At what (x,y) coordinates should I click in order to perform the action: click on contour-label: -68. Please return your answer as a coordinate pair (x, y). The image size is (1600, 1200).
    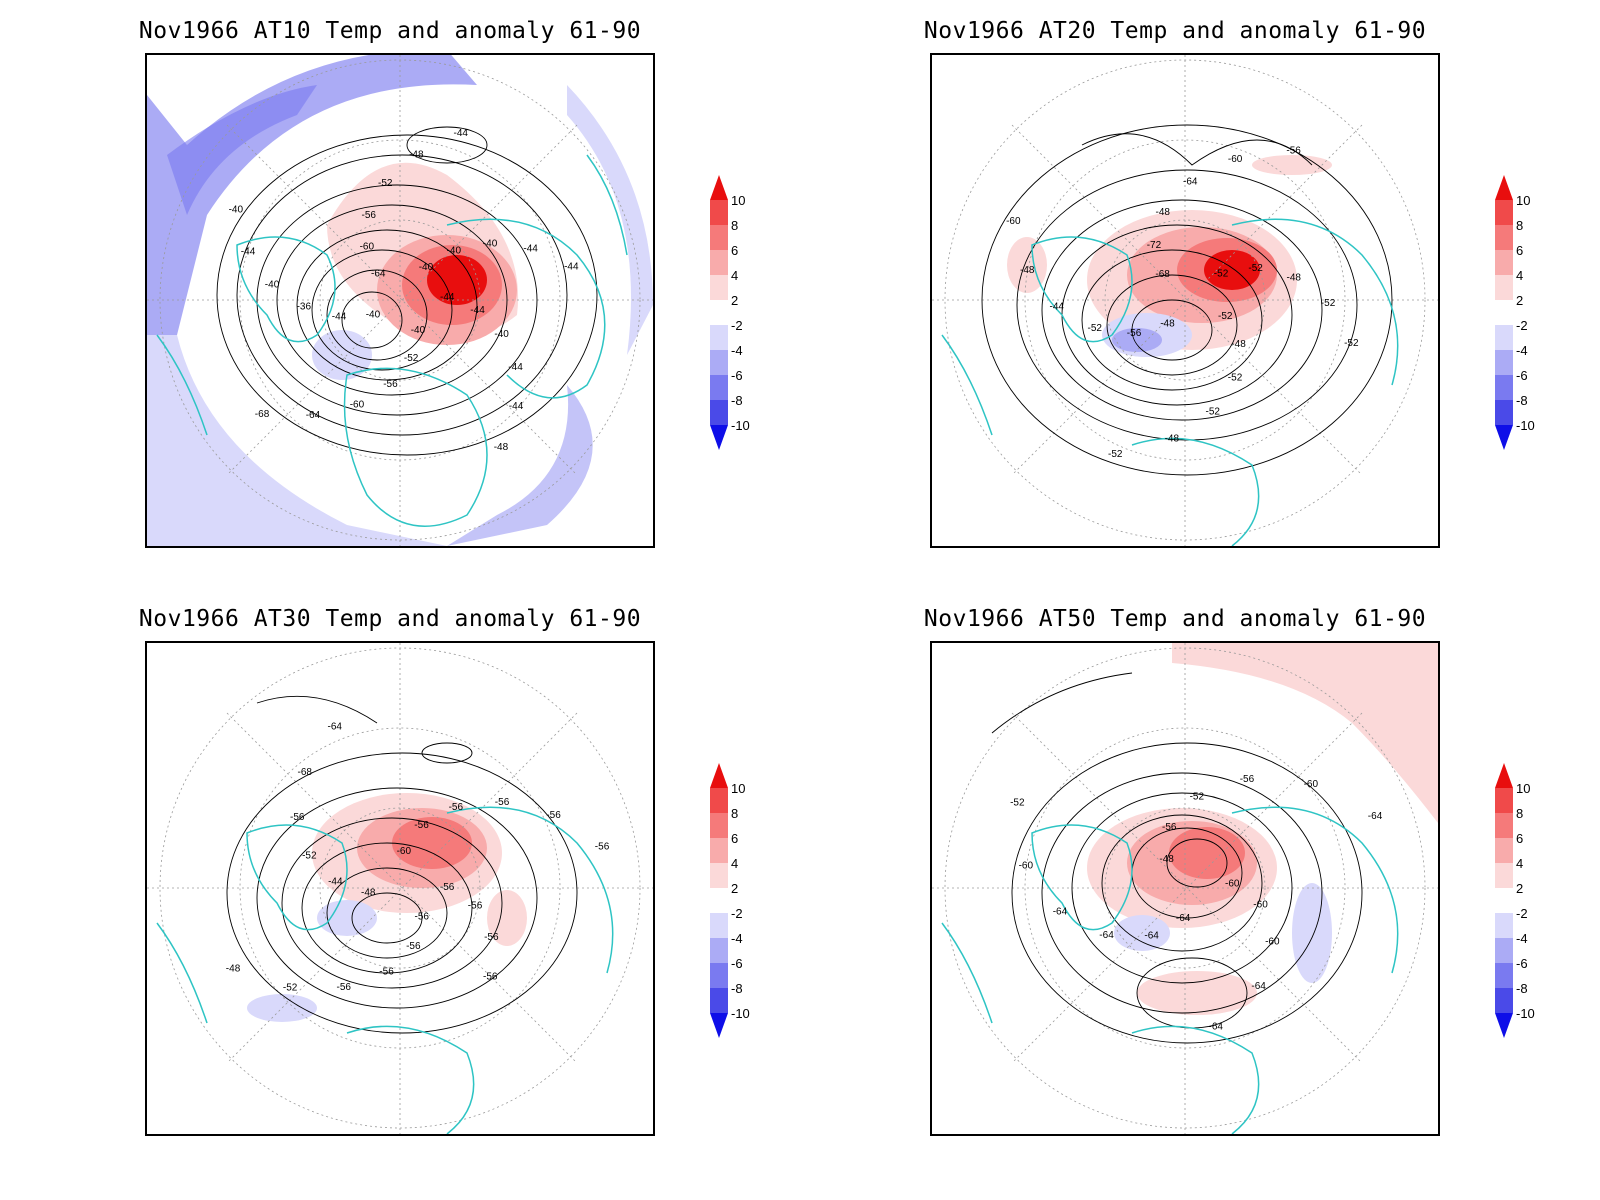
    Looking at the image, I should click on (262, 414).